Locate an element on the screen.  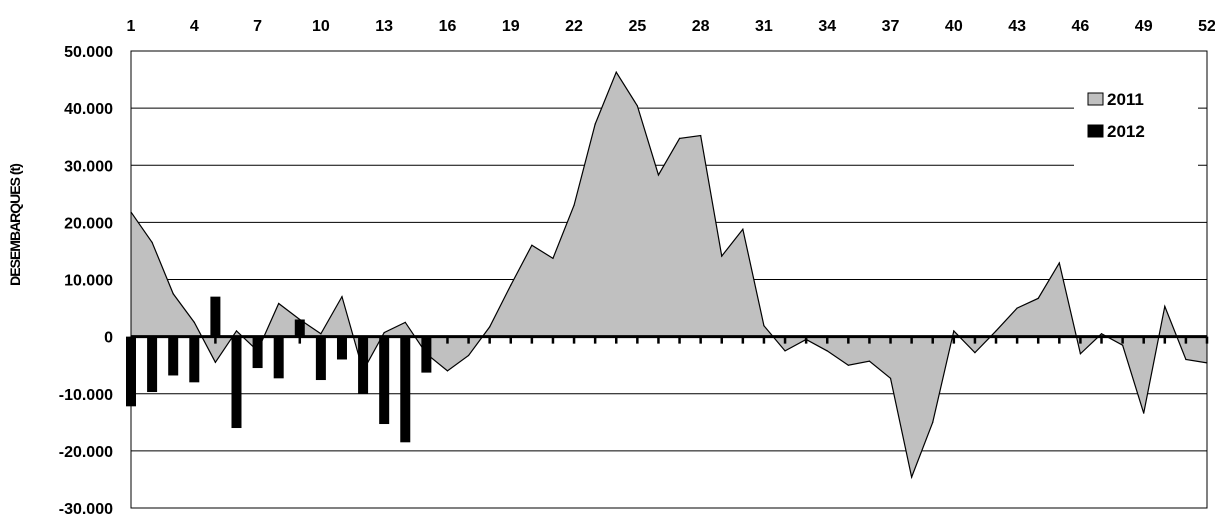
legend-label-2012: 2012 is located at coordinates (1126, 131).